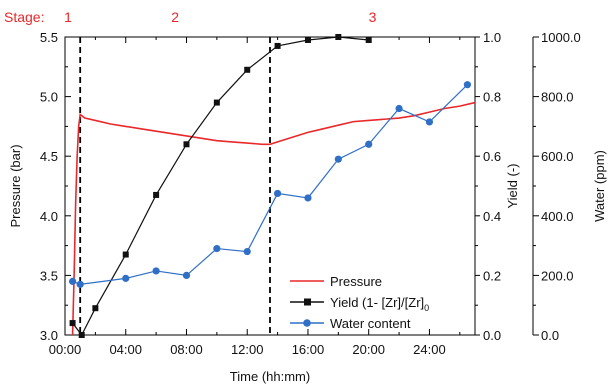 This screenshot has height=388, width=611. Describe the element at coordinates (125, 349) in the screenshot. I see `x-tick-label: 04:00` at that location.